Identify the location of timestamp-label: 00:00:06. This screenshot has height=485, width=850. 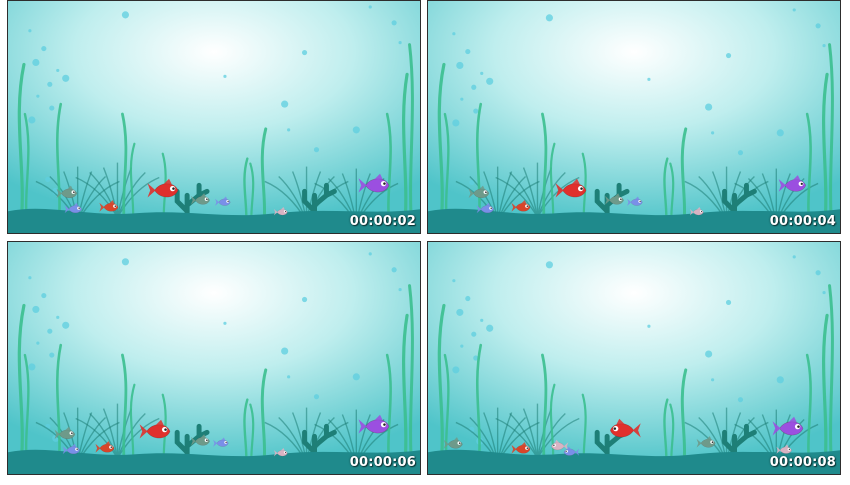
(382, 462).